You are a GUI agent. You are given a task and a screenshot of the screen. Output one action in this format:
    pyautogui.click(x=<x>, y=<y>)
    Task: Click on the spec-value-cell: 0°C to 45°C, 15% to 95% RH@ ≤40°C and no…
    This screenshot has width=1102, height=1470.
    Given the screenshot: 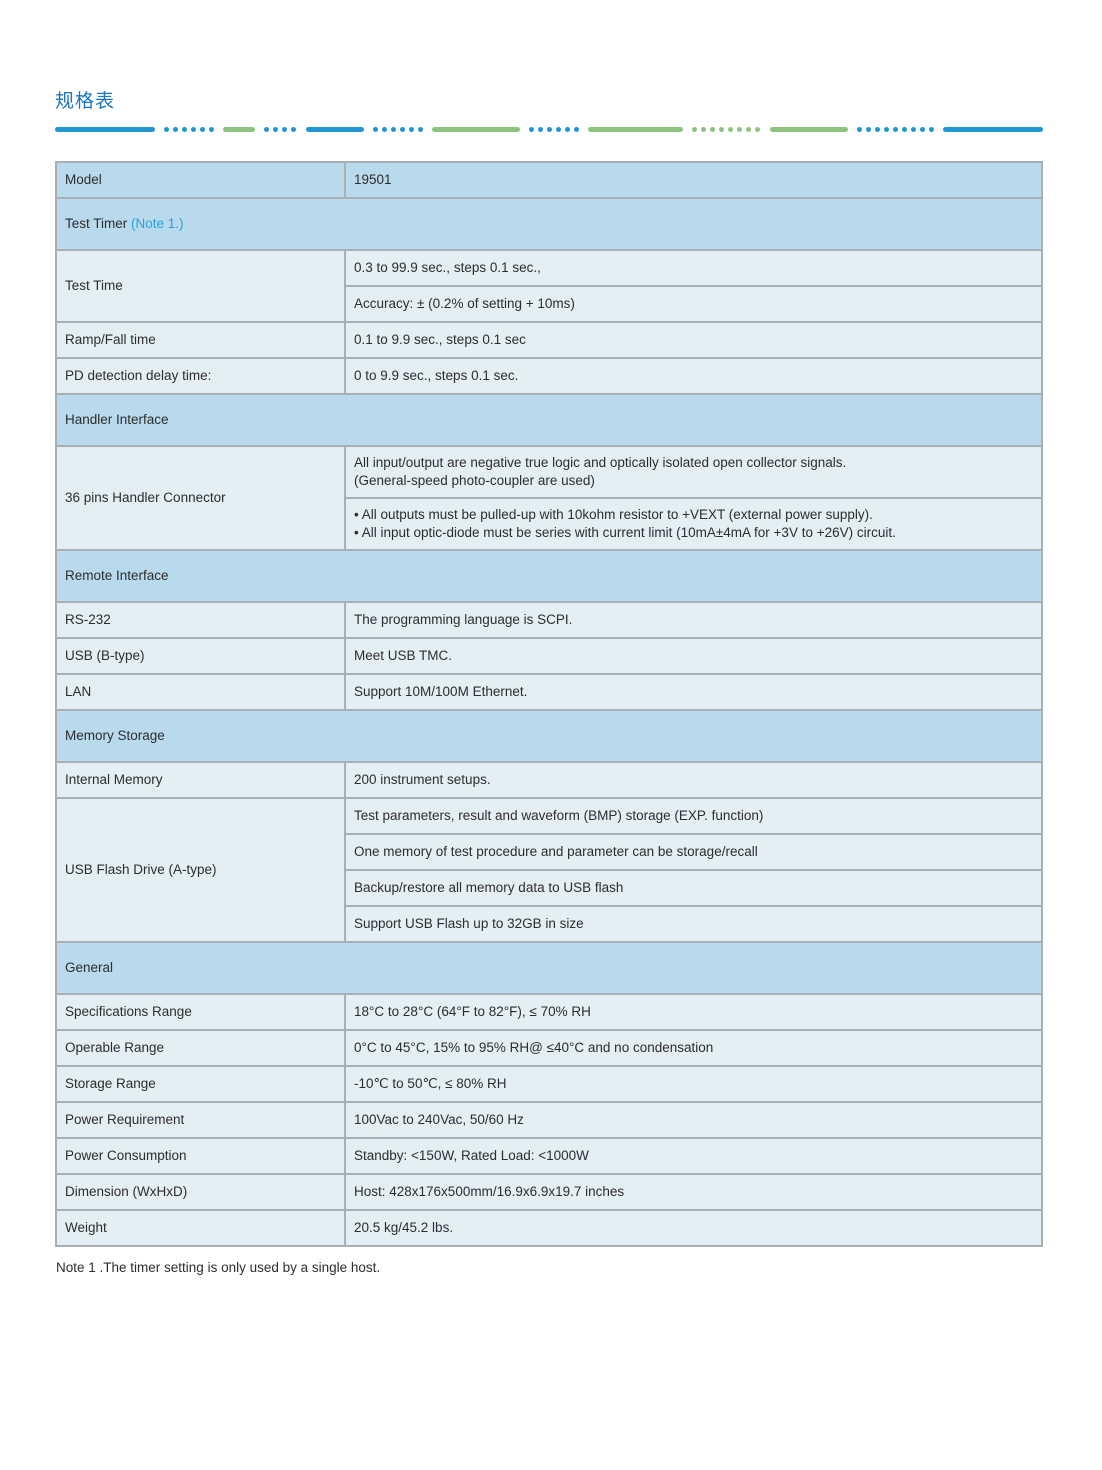 What is the action you would take?
    pyautogui.click(x=693, y=1048)
    